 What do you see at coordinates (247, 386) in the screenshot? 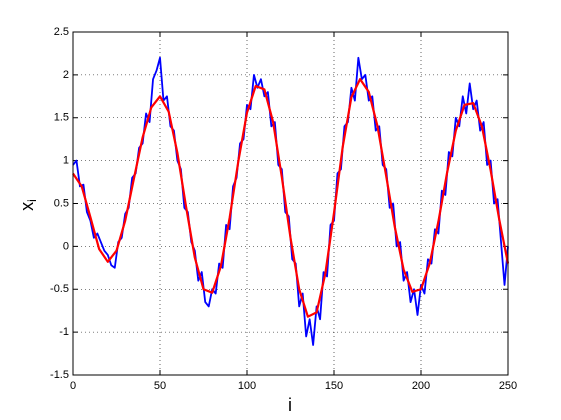
I see `x-tick-label: 100` at bounding box center [247, 386].